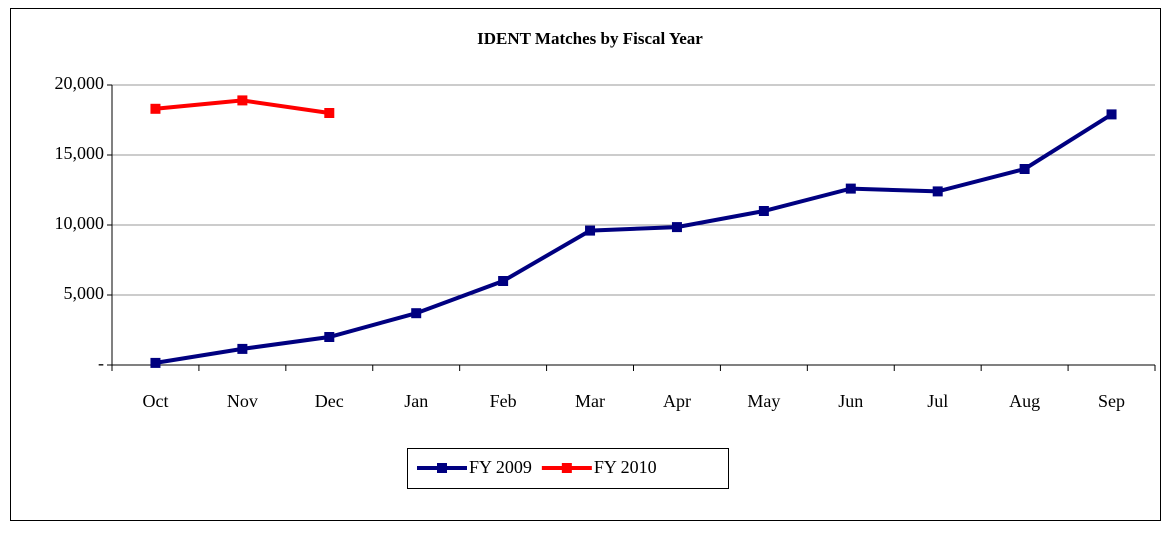 The image size is (1171, 534). Describe the element at coordinates (1111, 401) in the screenshot. I see `x-tick-label: Sep` at that location.